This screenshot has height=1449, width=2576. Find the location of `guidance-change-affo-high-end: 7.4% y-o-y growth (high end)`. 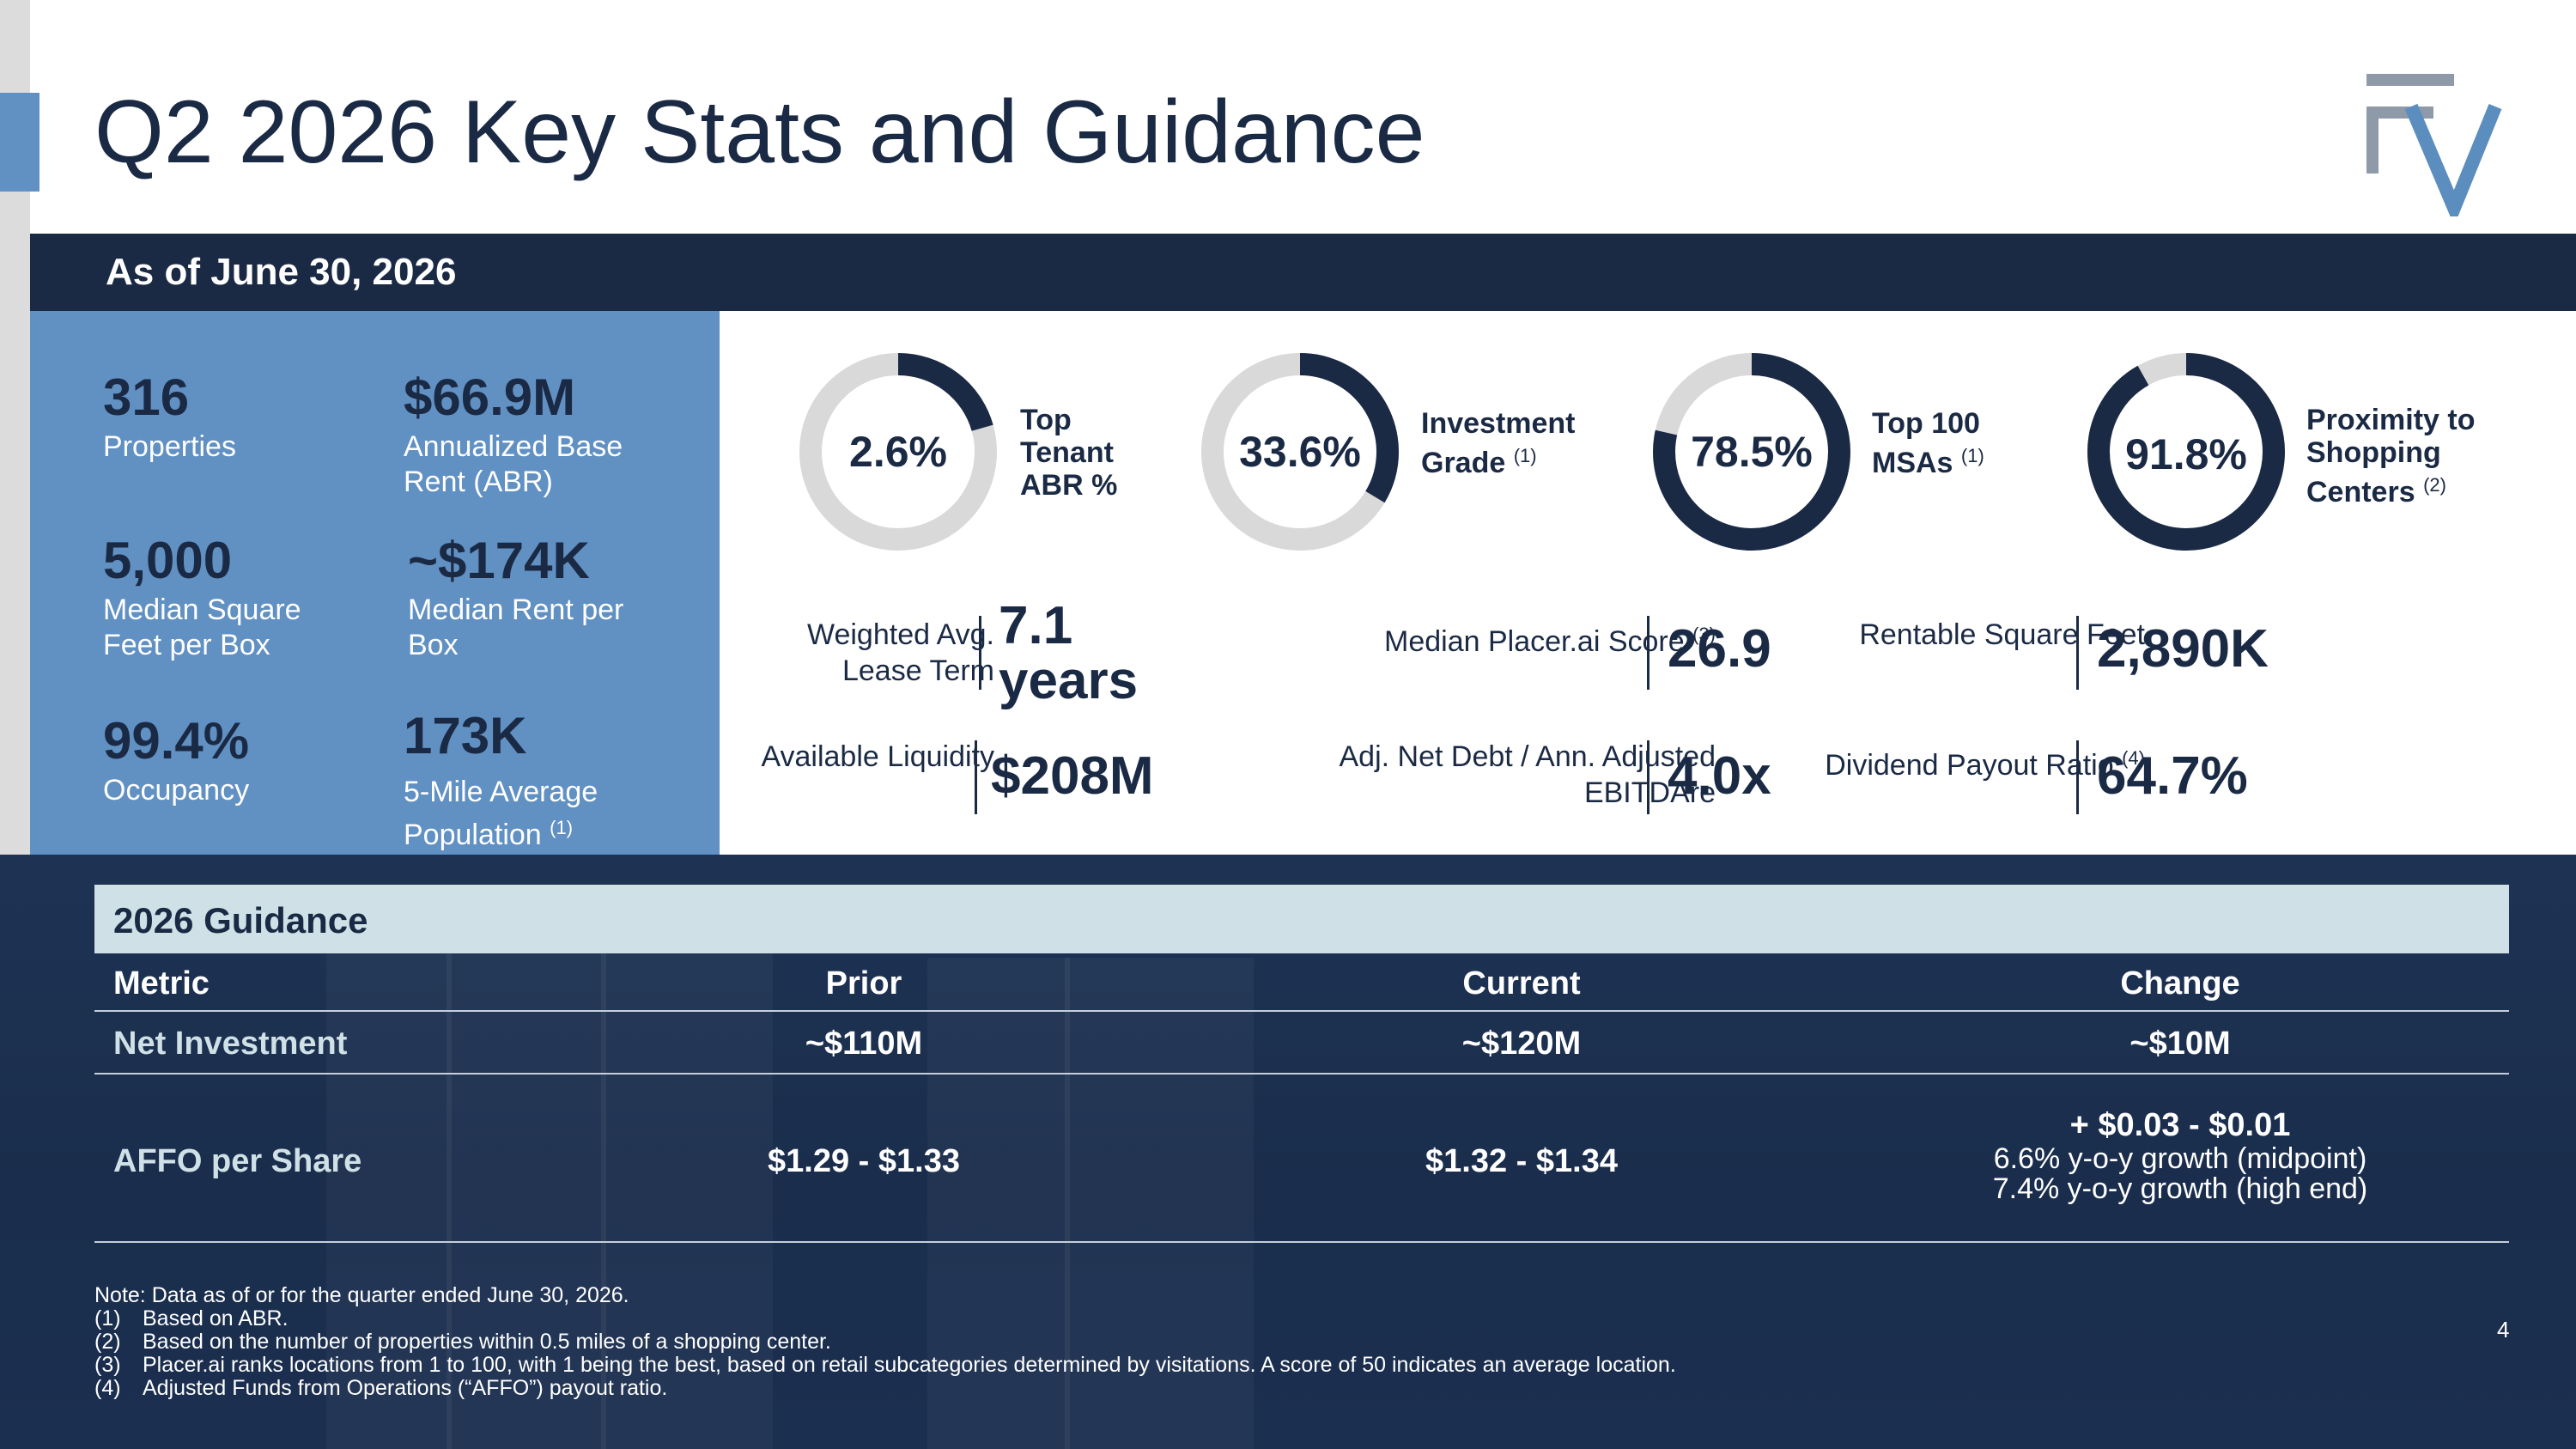

guidance-change-affo-high-end: 7.4% y-o-y growth (high end) is located at coordinates (2180, 1188).